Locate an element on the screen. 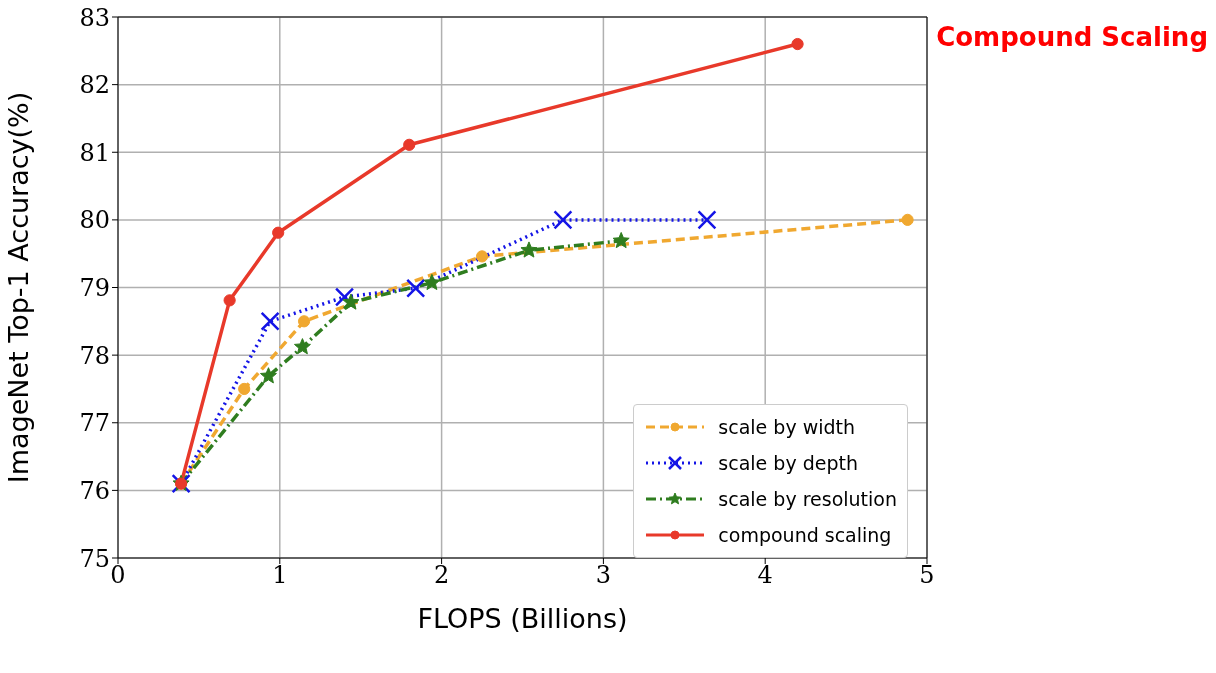 The height and width of the screenshot is (673, 1216). text: Compound Scaling is located at coordinates (1072, 37).